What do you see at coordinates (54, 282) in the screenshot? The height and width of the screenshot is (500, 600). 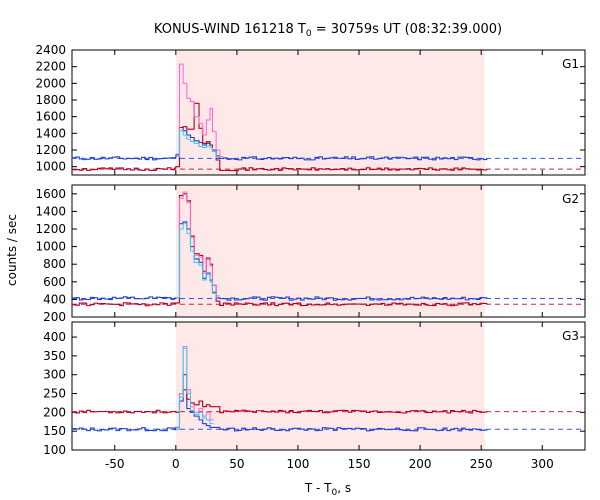 I see `y-tick-label: 600` at bounding box center [54, 282].